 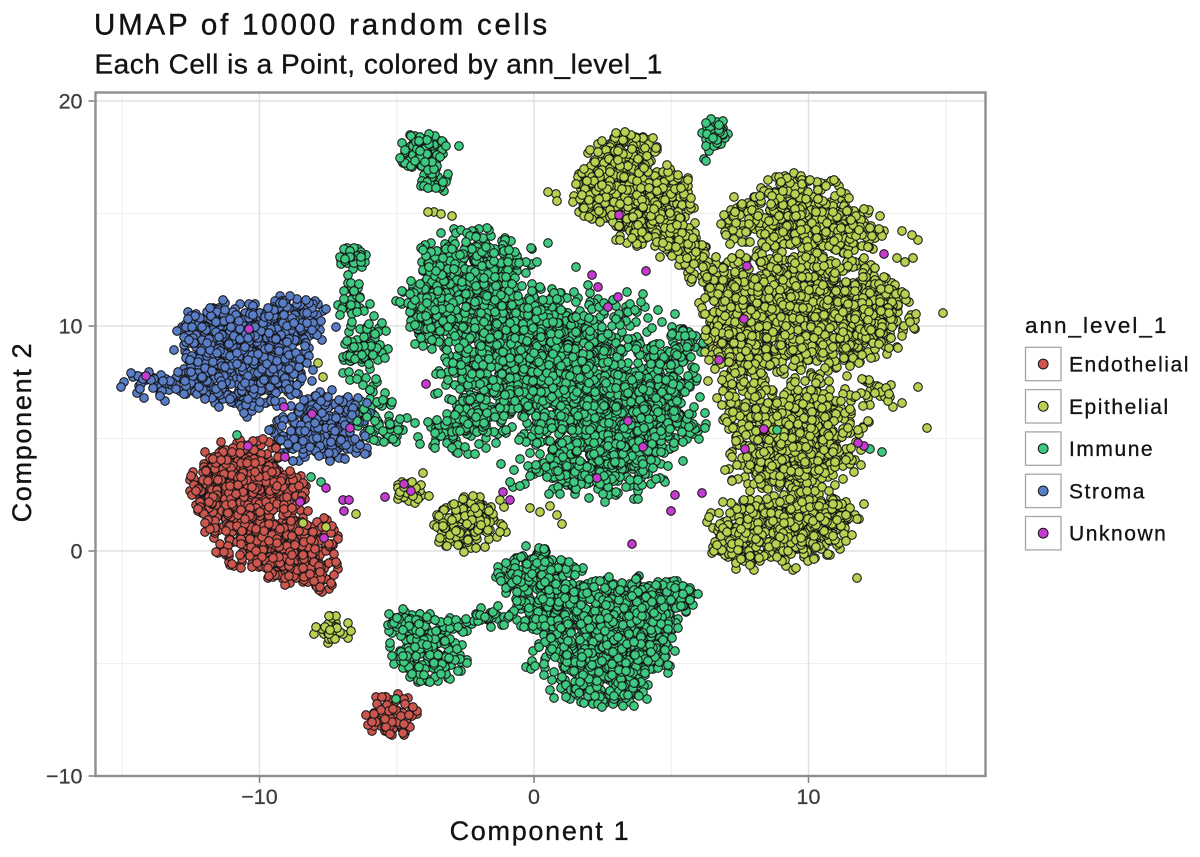 What do you see at coordinates (71, 102) in the screenshot?
I see `svg-text: 20` at bounding box center [71, 102].